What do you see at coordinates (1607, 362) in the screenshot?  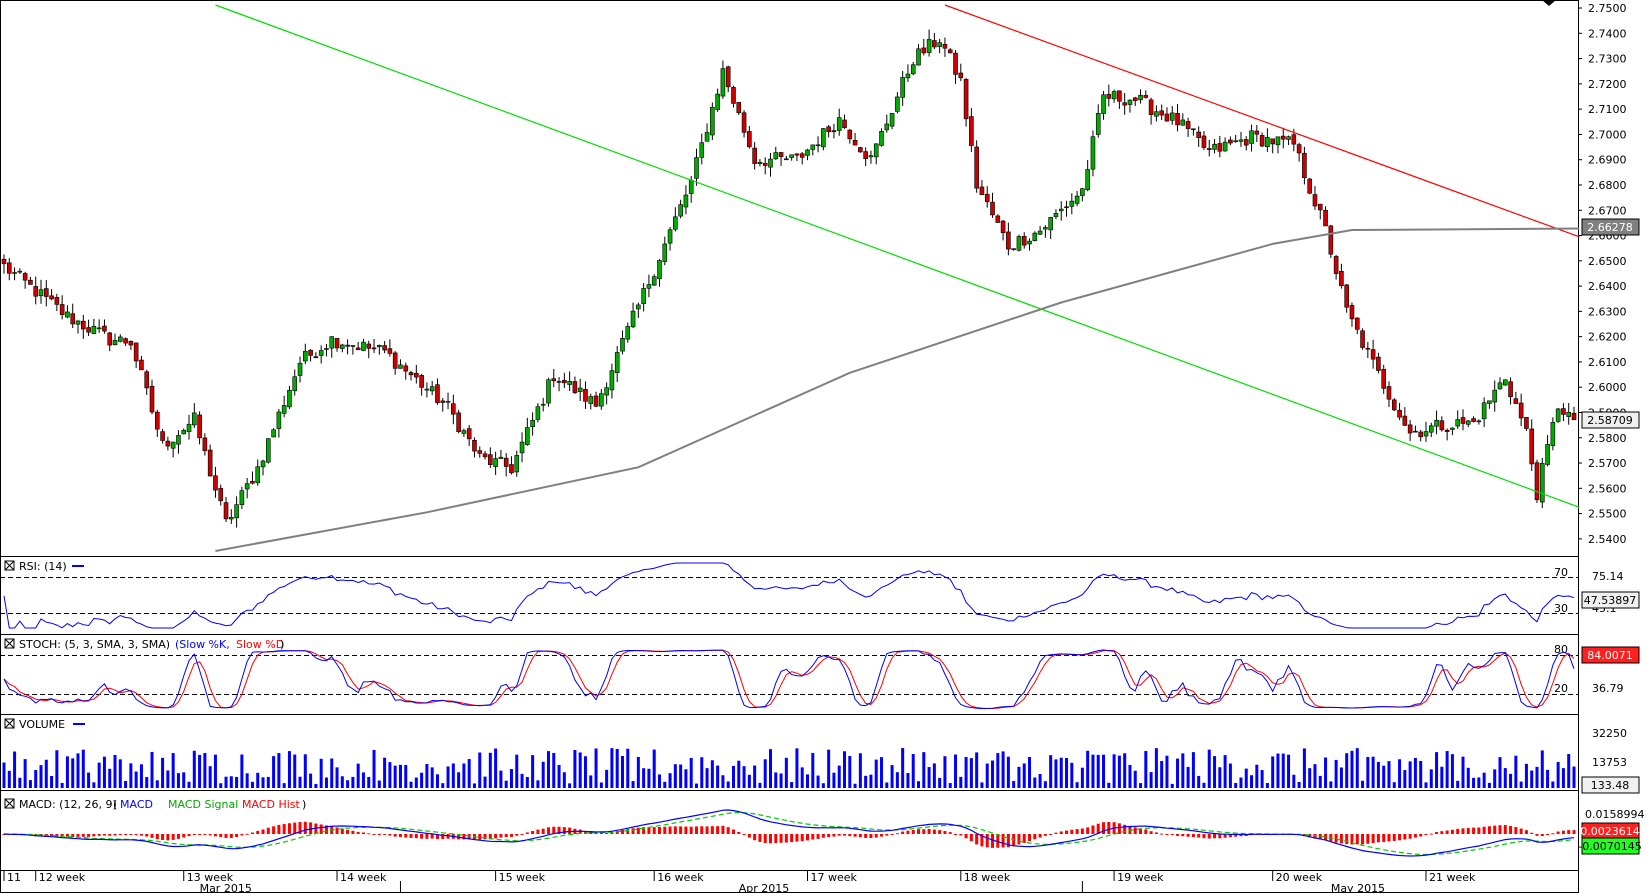 I see `price-tick-label: 2.6100` at bounding box center [1607, 362].